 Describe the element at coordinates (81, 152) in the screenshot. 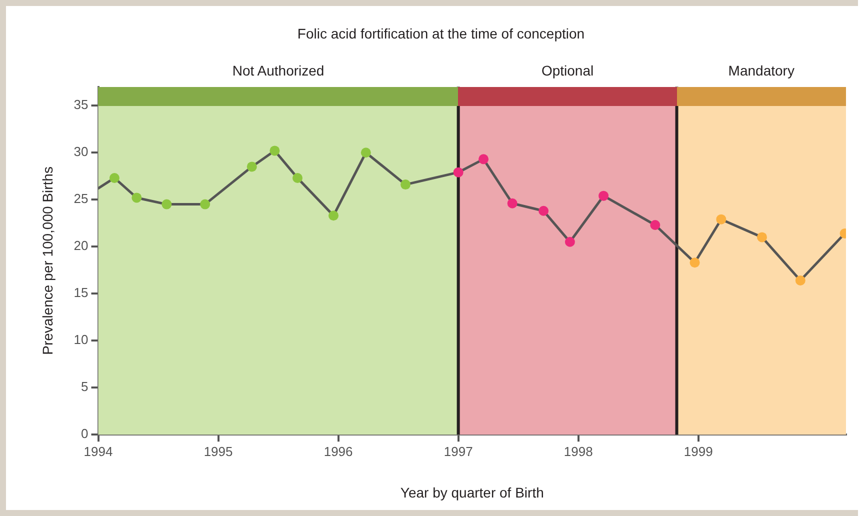

I see `y-tick-label: 30` at that location.